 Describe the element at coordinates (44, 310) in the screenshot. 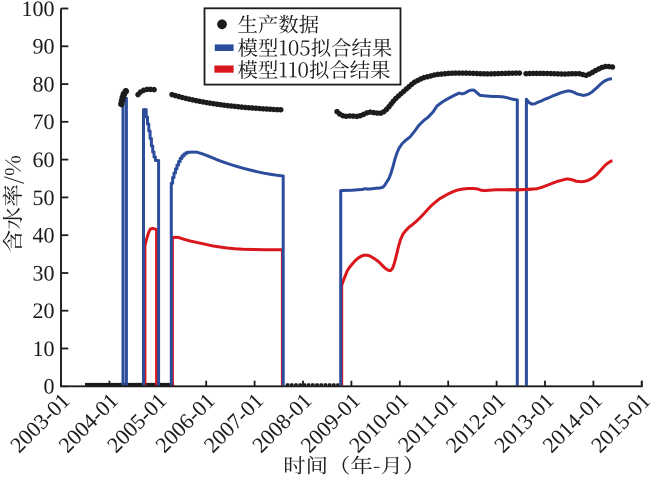

I see `svg-text: 20` at that location.